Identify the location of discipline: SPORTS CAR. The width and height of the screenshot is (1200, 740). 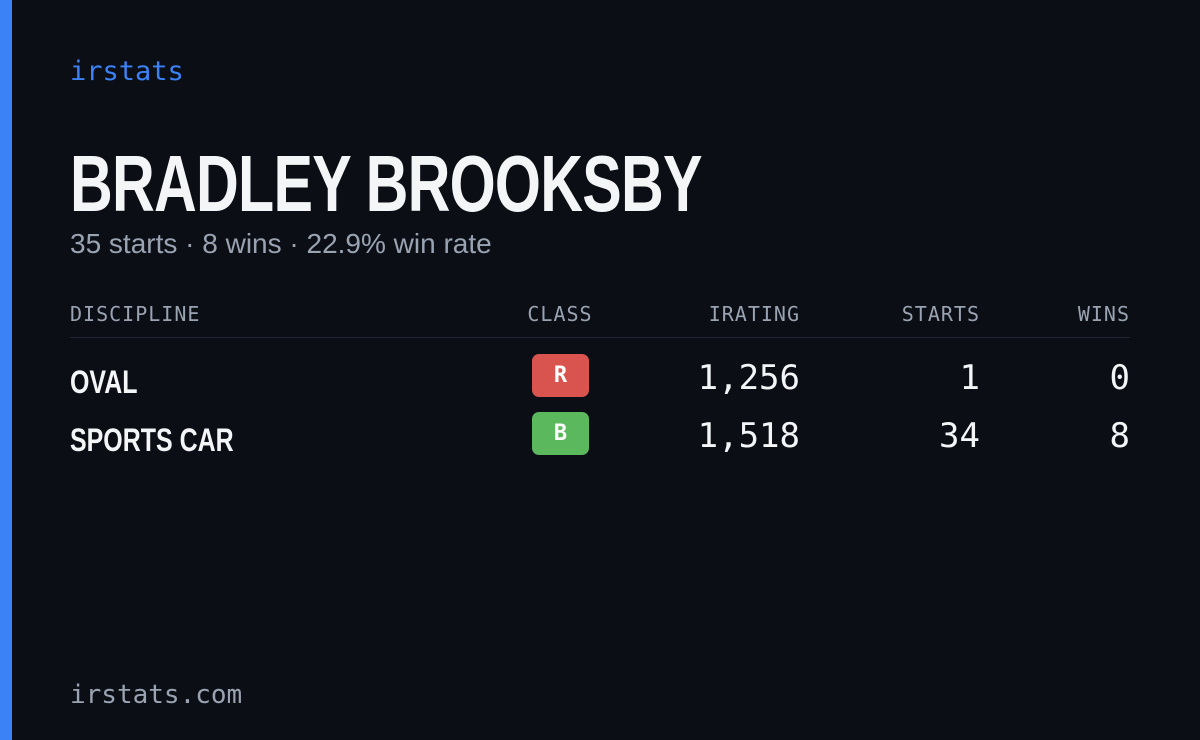
(152, 440).